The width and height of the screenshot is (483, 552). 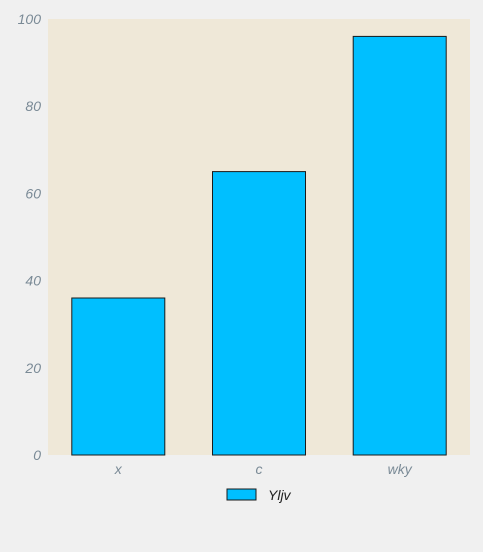 I want to click on x-axis-ticks: x c wky, so click(x=263, y=469).